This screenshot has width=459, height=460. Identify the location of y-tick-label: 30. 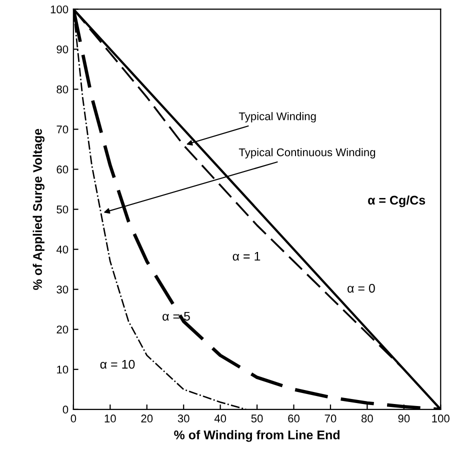
(62, 290).